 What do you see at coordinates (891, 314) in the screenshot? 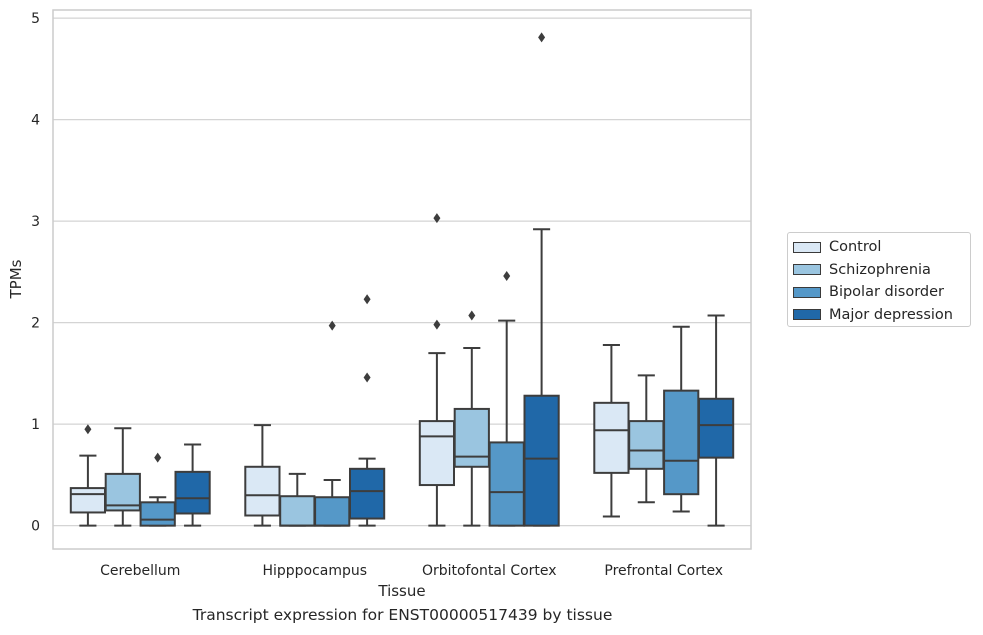
I see `legend-label-major-depression: Major depression` at bounding box center [891, 314].